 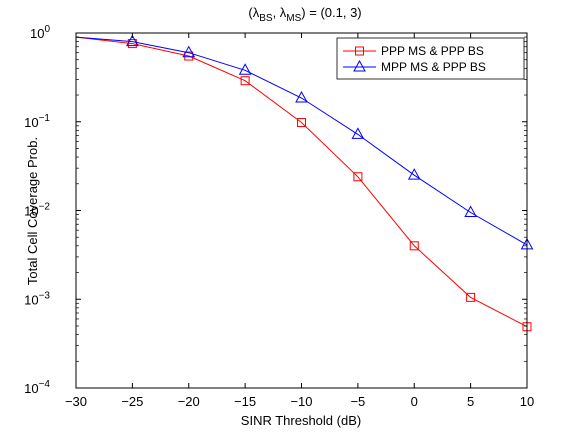 I want to click on y-tick-label: 10⁻², so click(x=37, y=210).